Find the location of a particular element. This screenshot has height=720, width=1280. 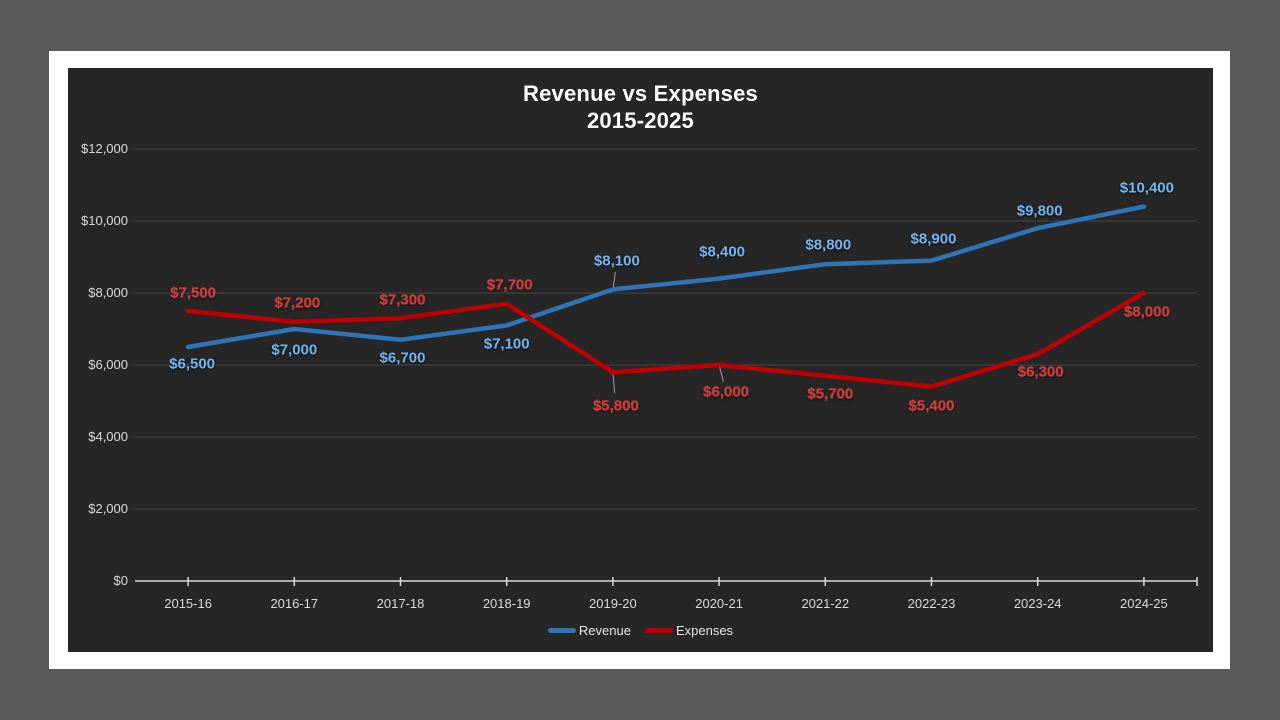

y-axis-label: $10,000 is located at coordinates (104, 220).